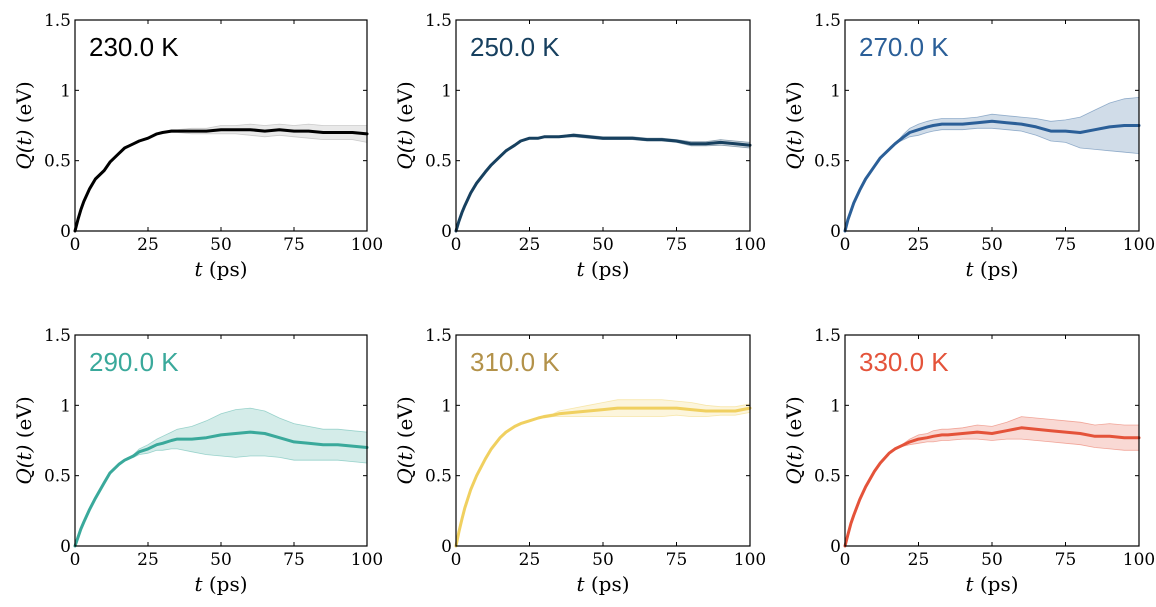  Describe the element at coordinates (515, 362) in the screenshot. I see `temperature-label: 310.0 K` at that location.